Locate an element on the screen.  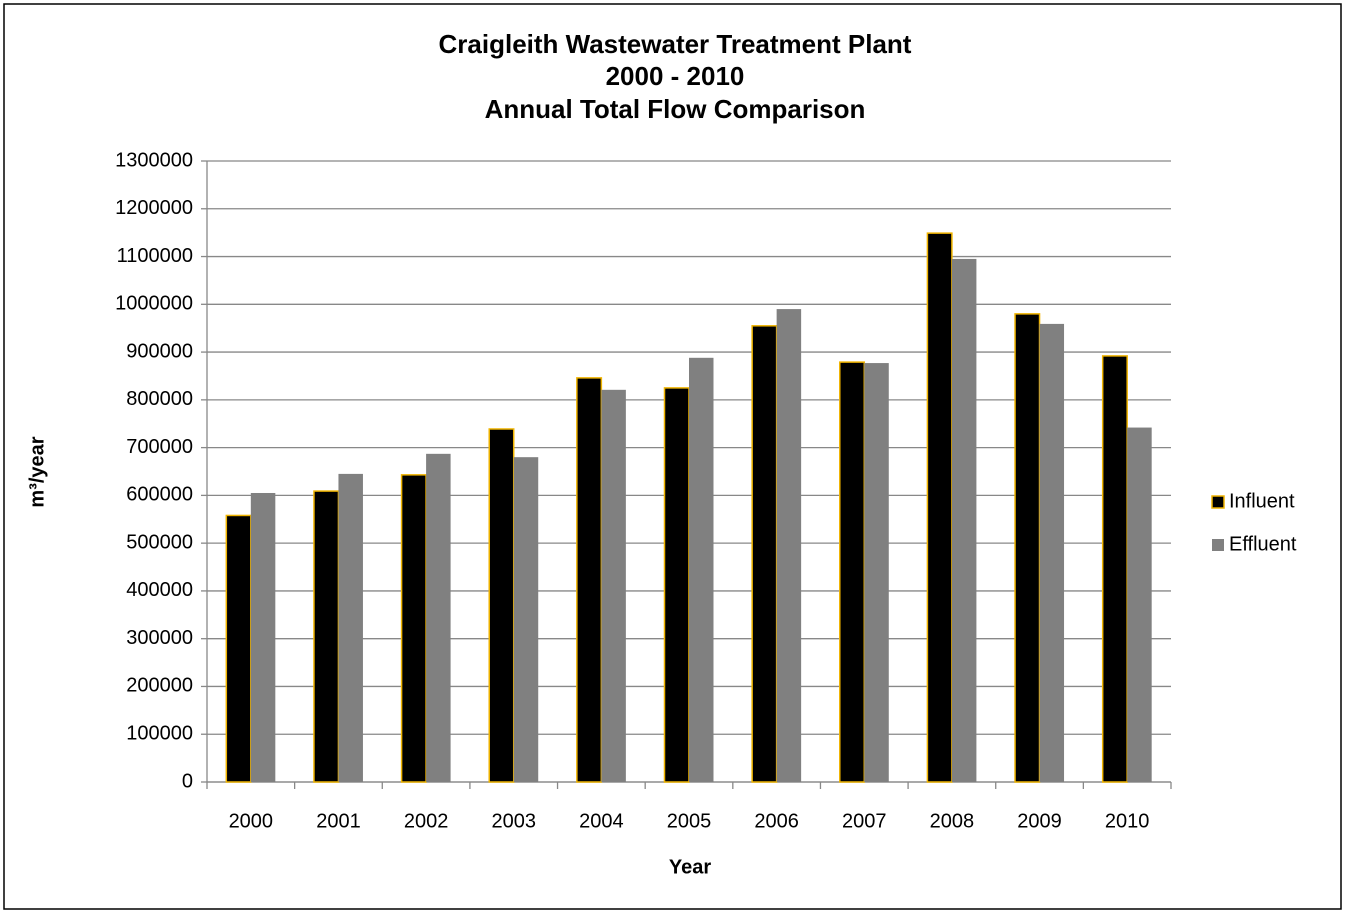
x-axis-label: Year is located at coordinates (690, 867).